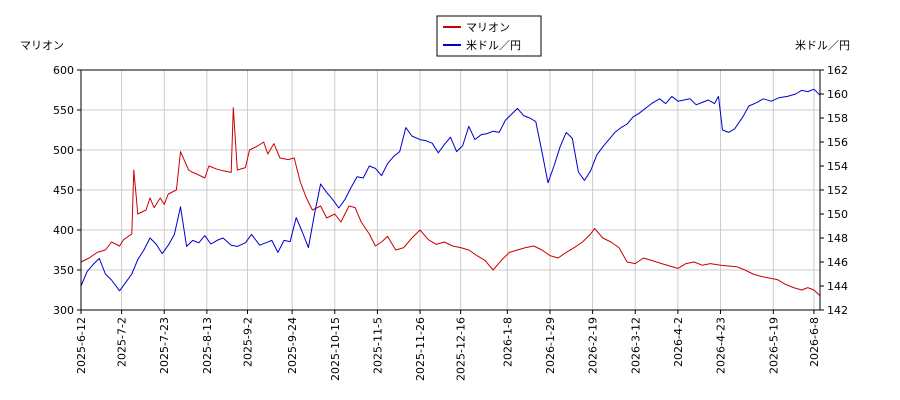 This screenshot has height=400, width=900. What do you see at coordinates (493, 45) in the screenshot?
I see `legend-label-usdjpy: 米ドル／円` at bounding box center [493, 45].